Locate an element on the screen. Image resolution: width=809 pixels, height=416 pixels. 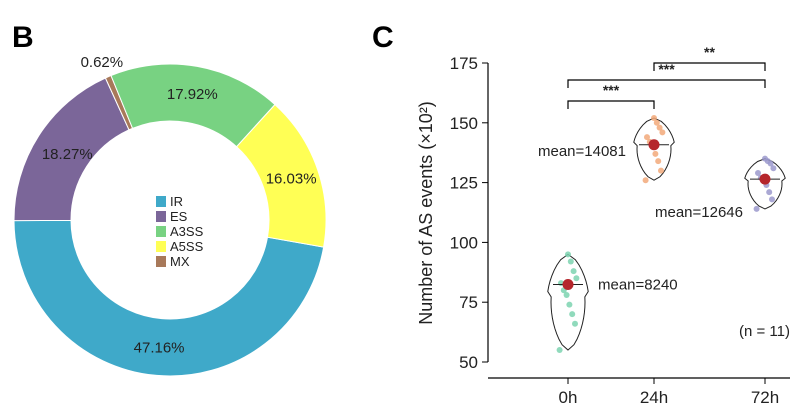
y-tick-label: 75 is located at coordinates (468, 302).